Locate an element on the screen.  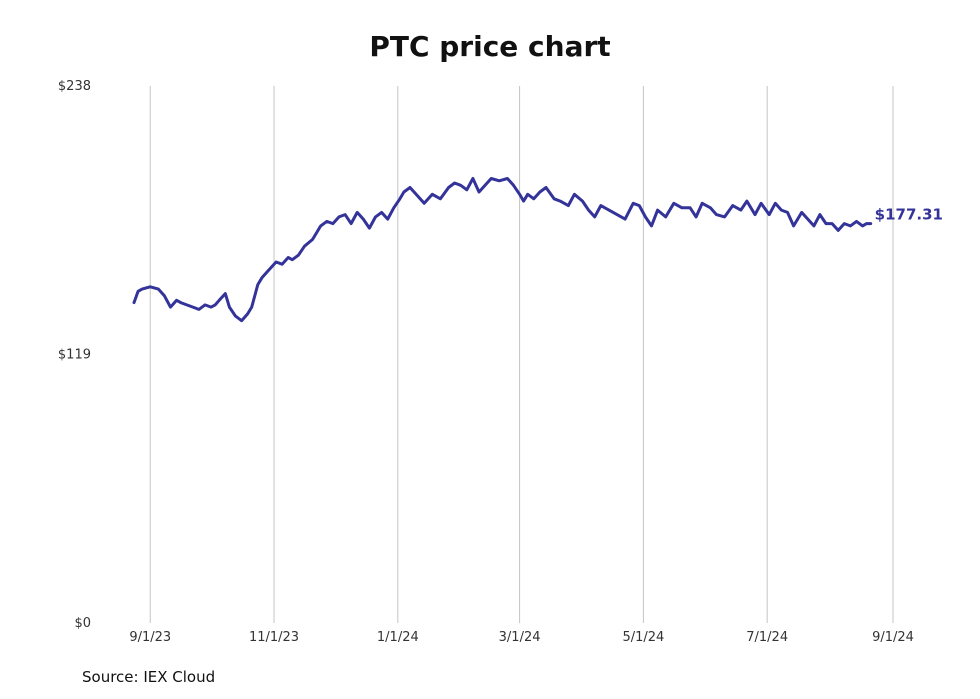
source-note: Source: IEX Cloud is located at coordinates (149, 677).